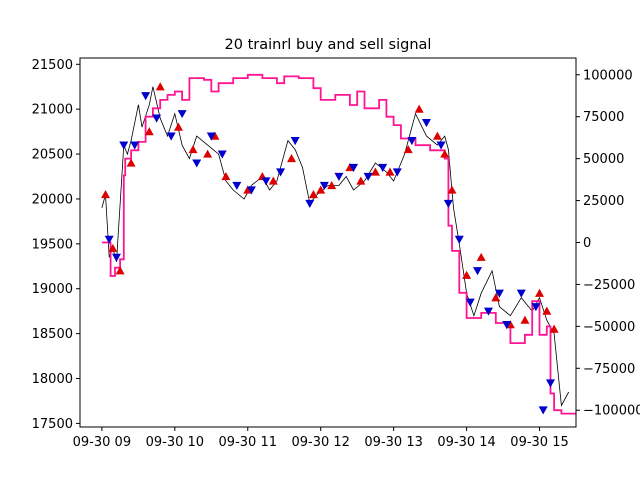 This screenshot has height=480, width=640. I want to click on y-left-tick-label: 18000, so click(52, 379).